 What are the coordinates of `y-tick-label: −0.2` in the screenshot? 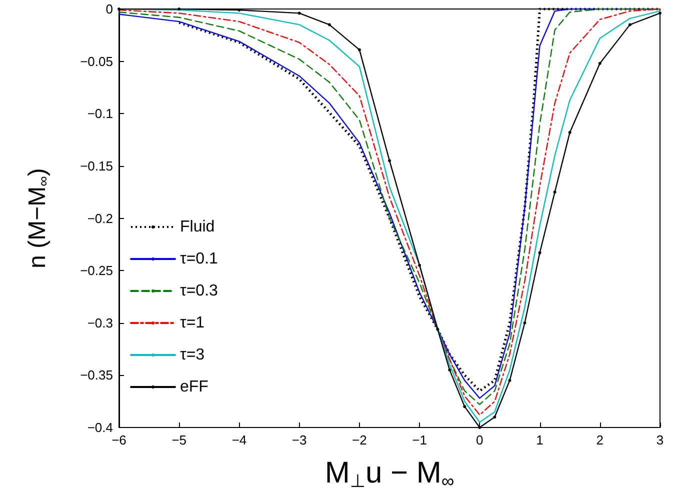 It's located at (100, 218).